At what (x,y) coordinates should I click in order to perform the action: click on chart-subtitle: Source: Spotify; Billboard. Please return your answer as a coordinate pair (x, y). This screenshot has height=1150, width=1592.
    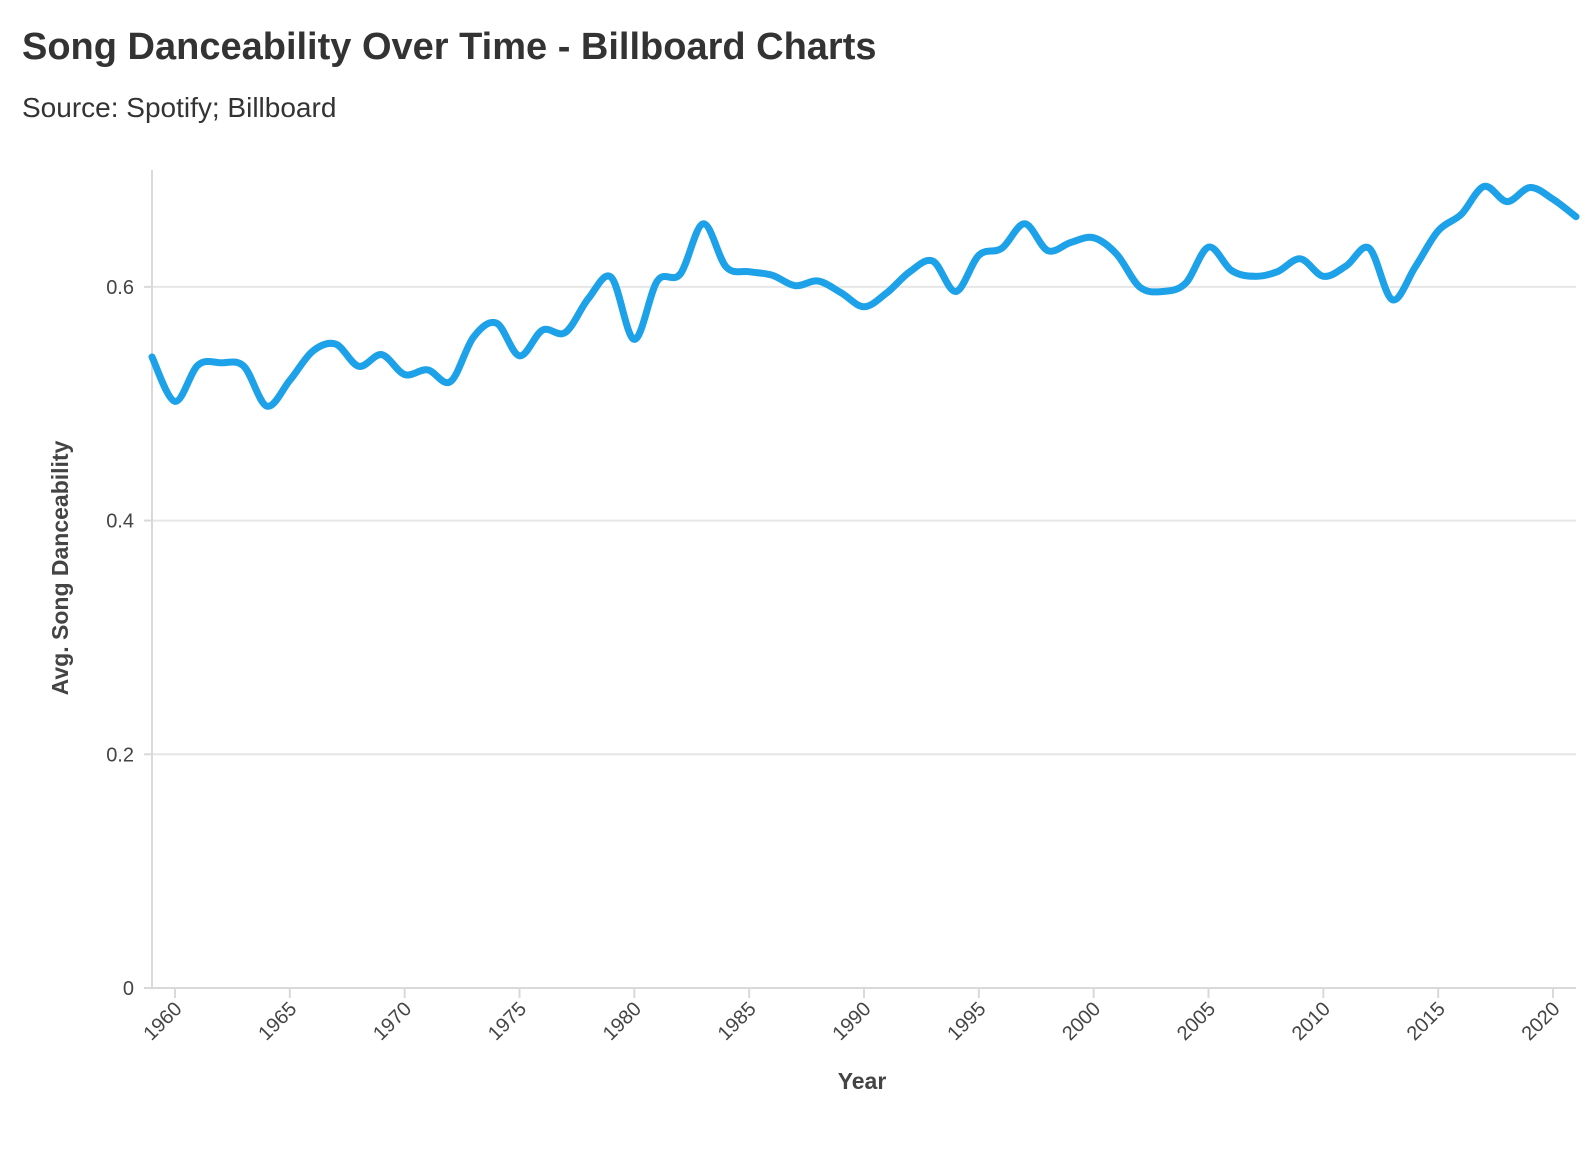
    Looking at the image, I should click on (179, 107).